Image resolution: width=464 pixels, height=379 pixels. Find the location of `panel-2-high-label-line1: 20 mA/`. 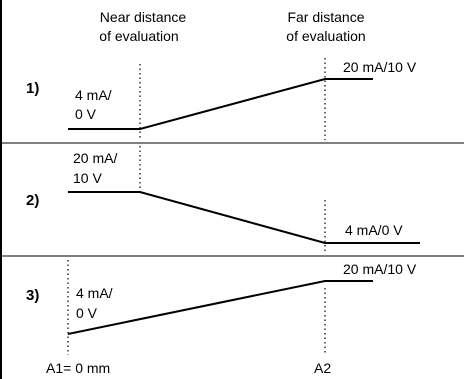

panel-2-high-label-line1: 20 mA/ is located at coordinates (95, 158).